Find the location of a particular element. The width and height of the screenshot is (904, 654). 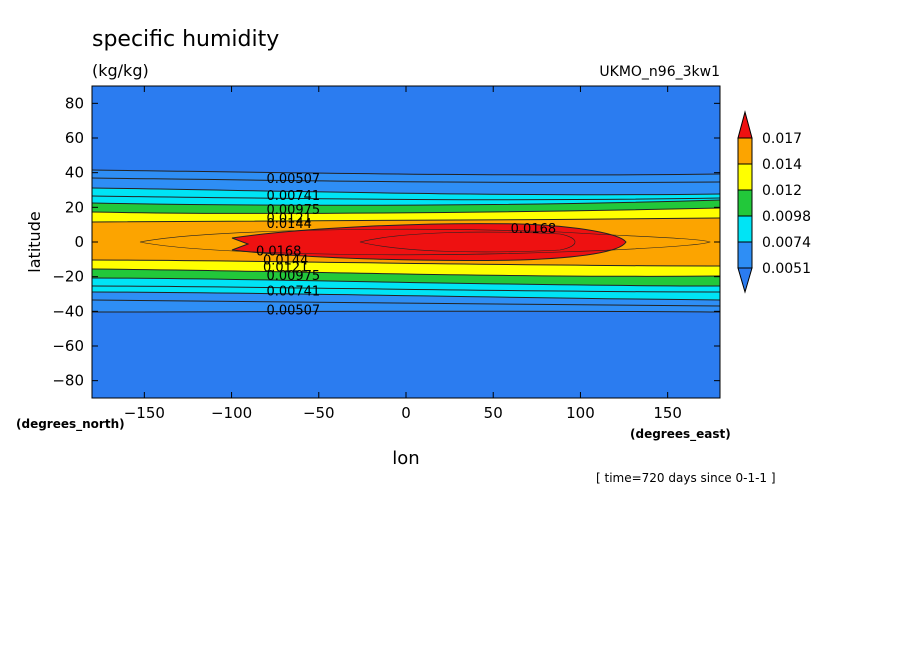

y-axis-units: (degrees_north) is located at coordinates (70, 424).